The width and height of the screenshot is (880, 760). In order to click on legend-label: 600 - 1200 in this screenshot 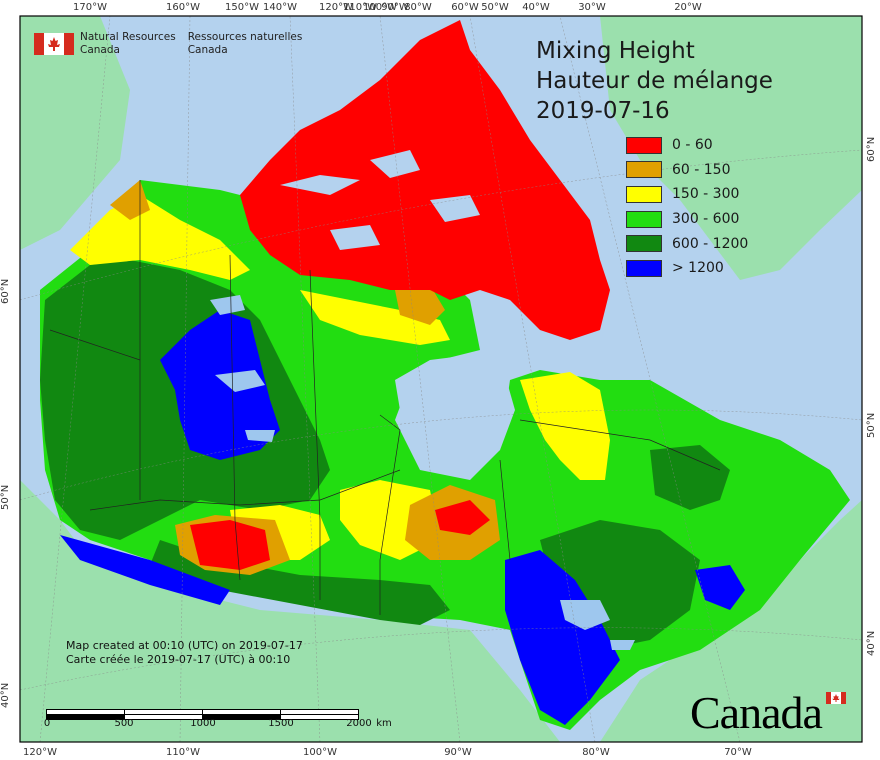, I will do `click(710, 243)`.